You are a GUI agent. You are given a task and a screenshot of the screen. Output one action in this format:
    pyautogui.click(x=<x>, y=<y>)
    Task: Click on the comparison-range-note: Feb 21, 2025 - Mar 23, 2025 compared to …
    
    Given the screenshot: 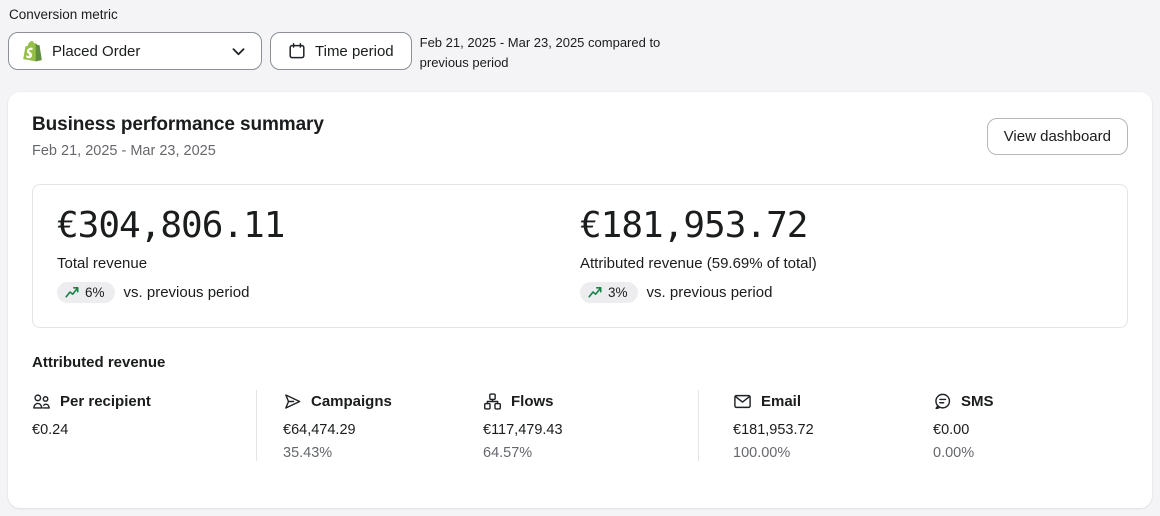 What is the action you would take?
    pyautogui.click(x=540, y=52)
    